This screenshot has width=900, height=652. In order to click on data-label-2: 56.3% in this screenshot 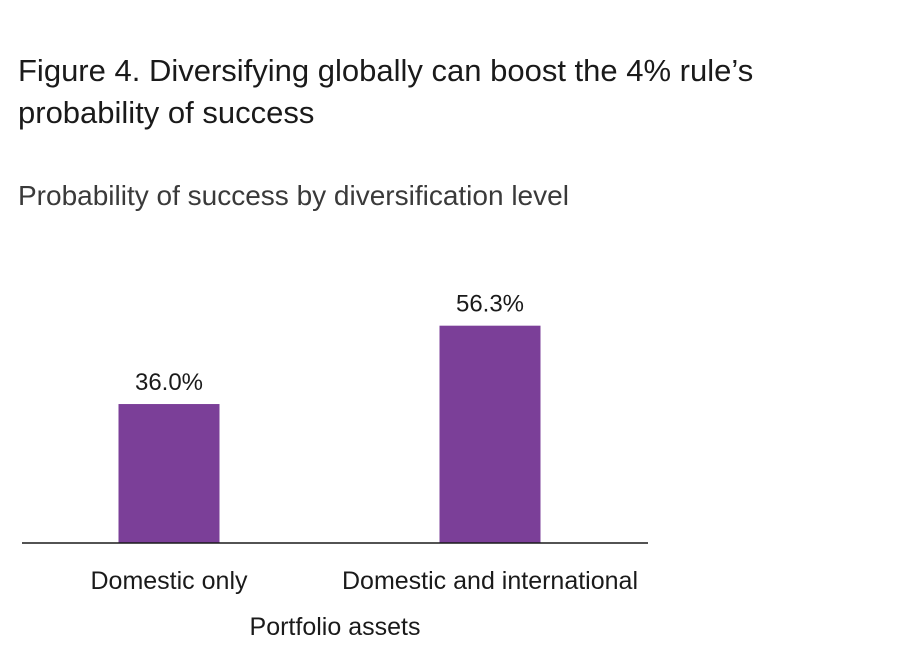, I will do `click(490, 304)`.